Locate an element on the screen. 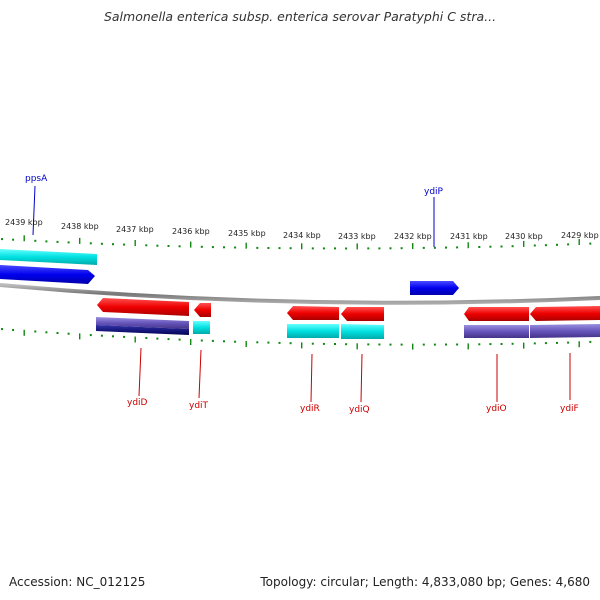 The width and height of the screenshot is (600, 600). gene-feature-red-ydiO is located at coordinates (496, 314).